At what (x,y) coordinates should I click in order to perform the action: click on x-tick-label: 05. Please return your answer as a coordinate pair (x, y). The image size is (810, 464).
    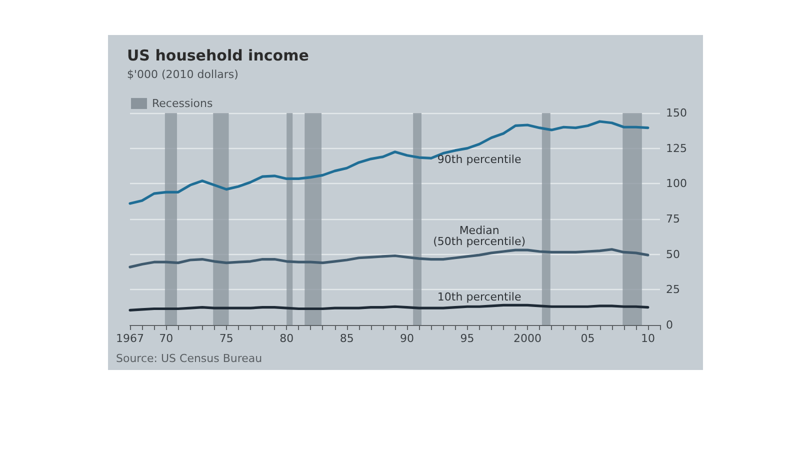
    Looking at the image, I should click on (587, 338).